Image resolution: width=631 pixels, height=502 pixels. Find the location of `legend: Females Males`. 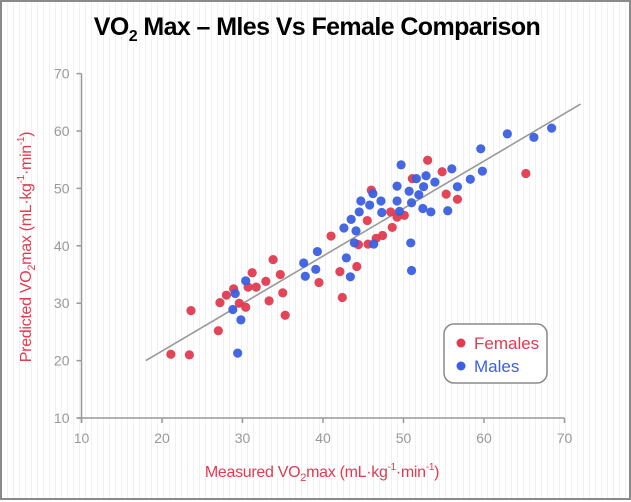

legend: Females Males is located at coordinates (495, 353).